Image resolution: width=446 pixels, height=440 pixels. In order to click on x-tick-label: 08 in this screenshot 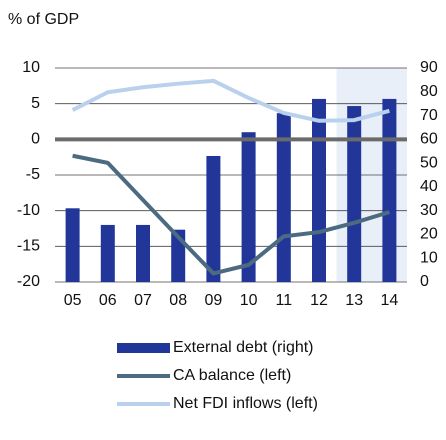, I will do `click(178, 300)`.